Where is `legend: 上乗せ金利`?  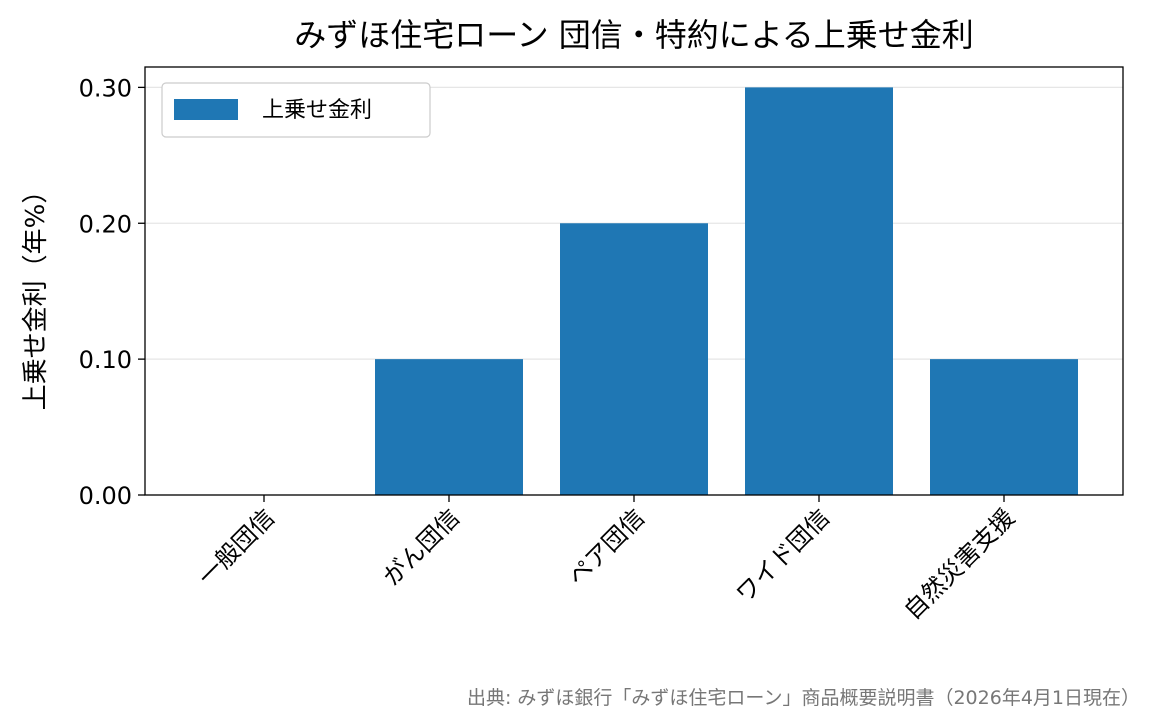 legend: 上乗せ金利 is located at coordinates (296, 110).